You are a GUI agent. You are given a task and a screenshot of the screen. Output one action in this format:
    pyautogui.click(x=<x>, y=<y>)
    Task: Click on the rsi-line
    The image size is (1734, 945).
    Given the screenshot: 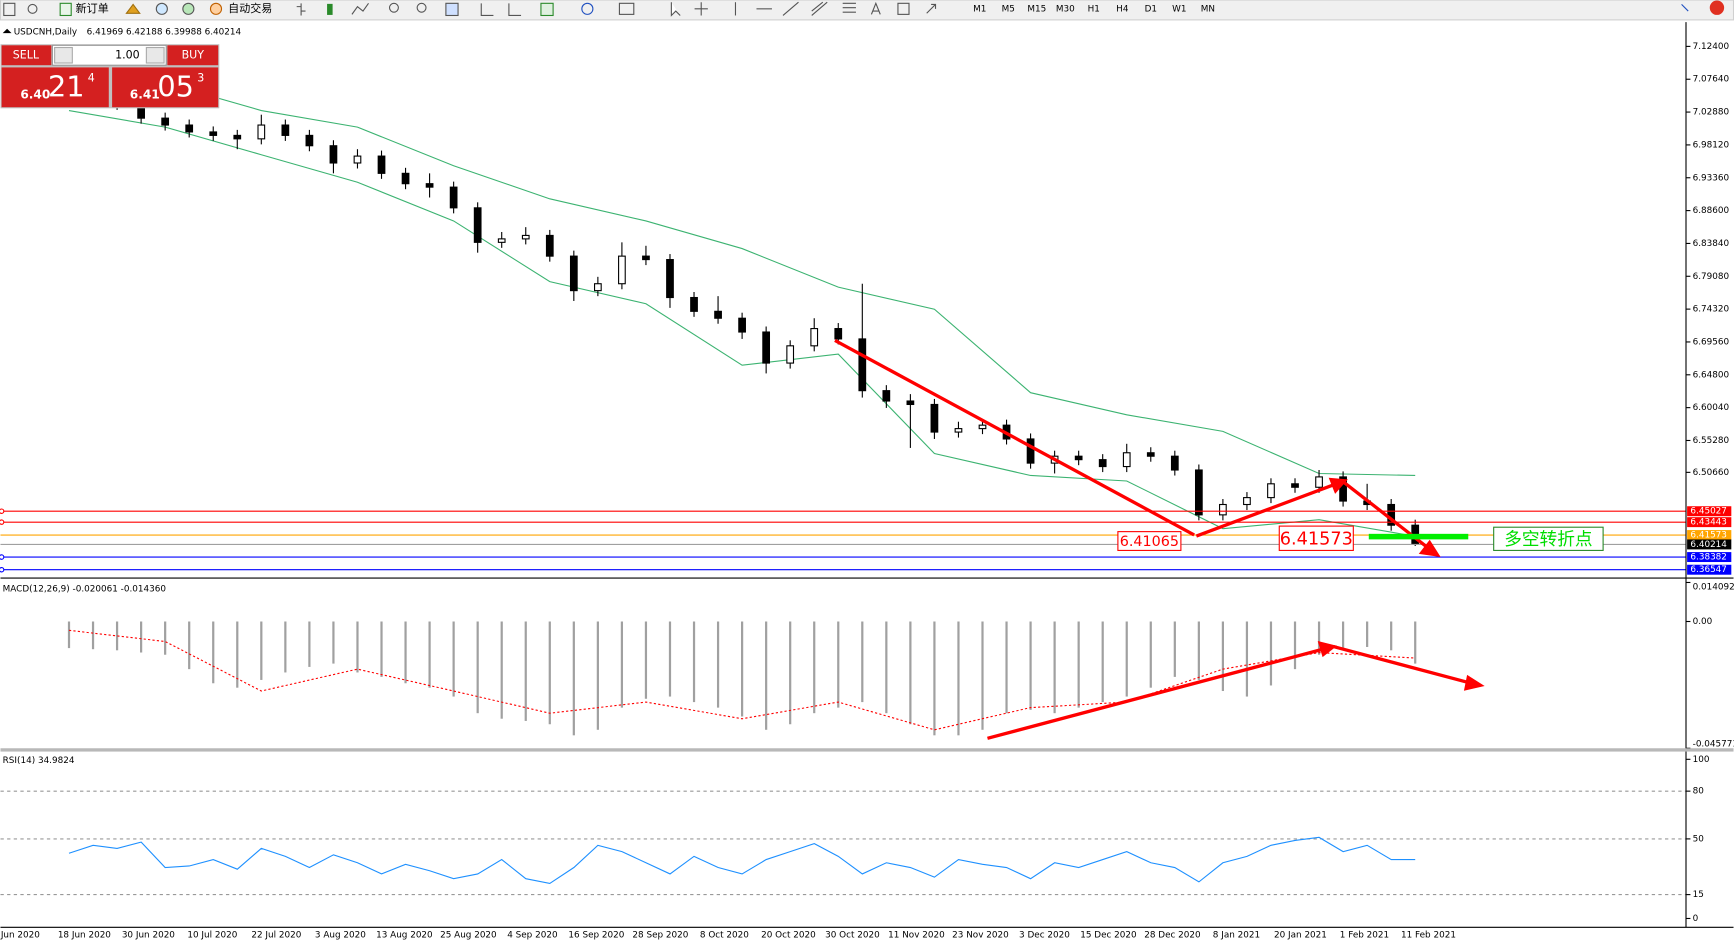 What is the action you would take?
    pyautogui.click(x=742, y=860)
    